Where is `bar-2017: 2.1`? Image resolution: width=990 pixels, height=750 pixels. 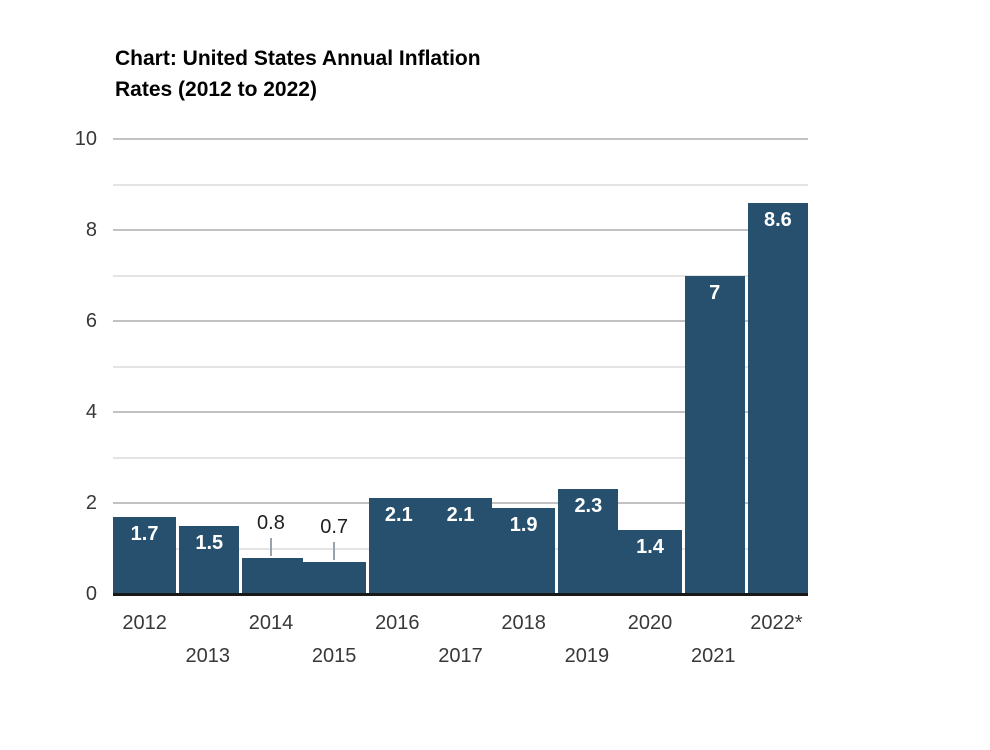 bar-2017: 2.1 is located at coordinates (460, 546).